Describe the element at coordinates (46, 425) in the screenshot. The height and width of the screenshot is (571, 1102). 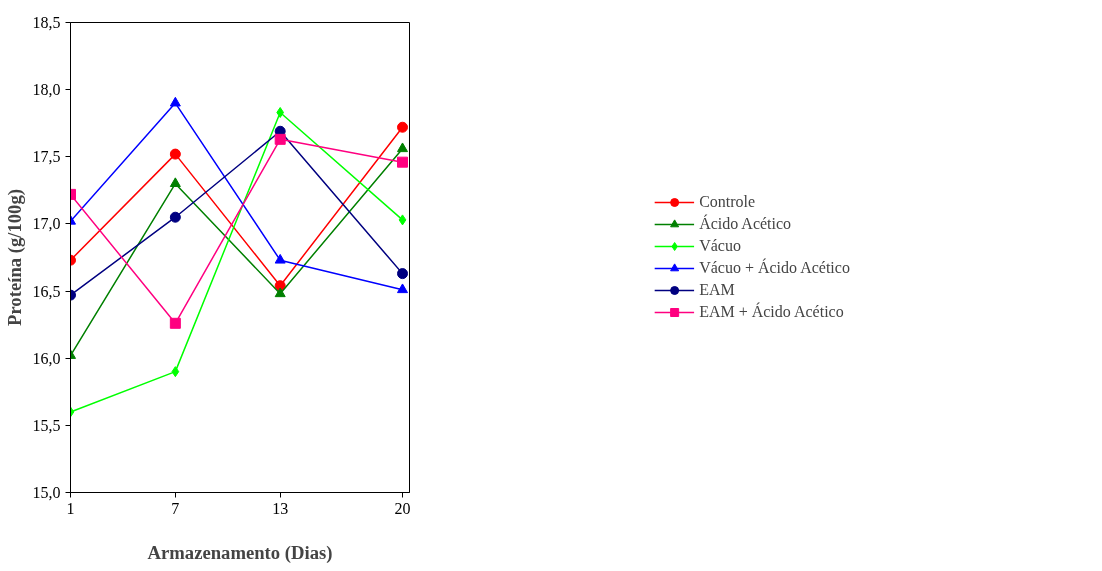
I see `y-tick-label: 15,5` at that location.